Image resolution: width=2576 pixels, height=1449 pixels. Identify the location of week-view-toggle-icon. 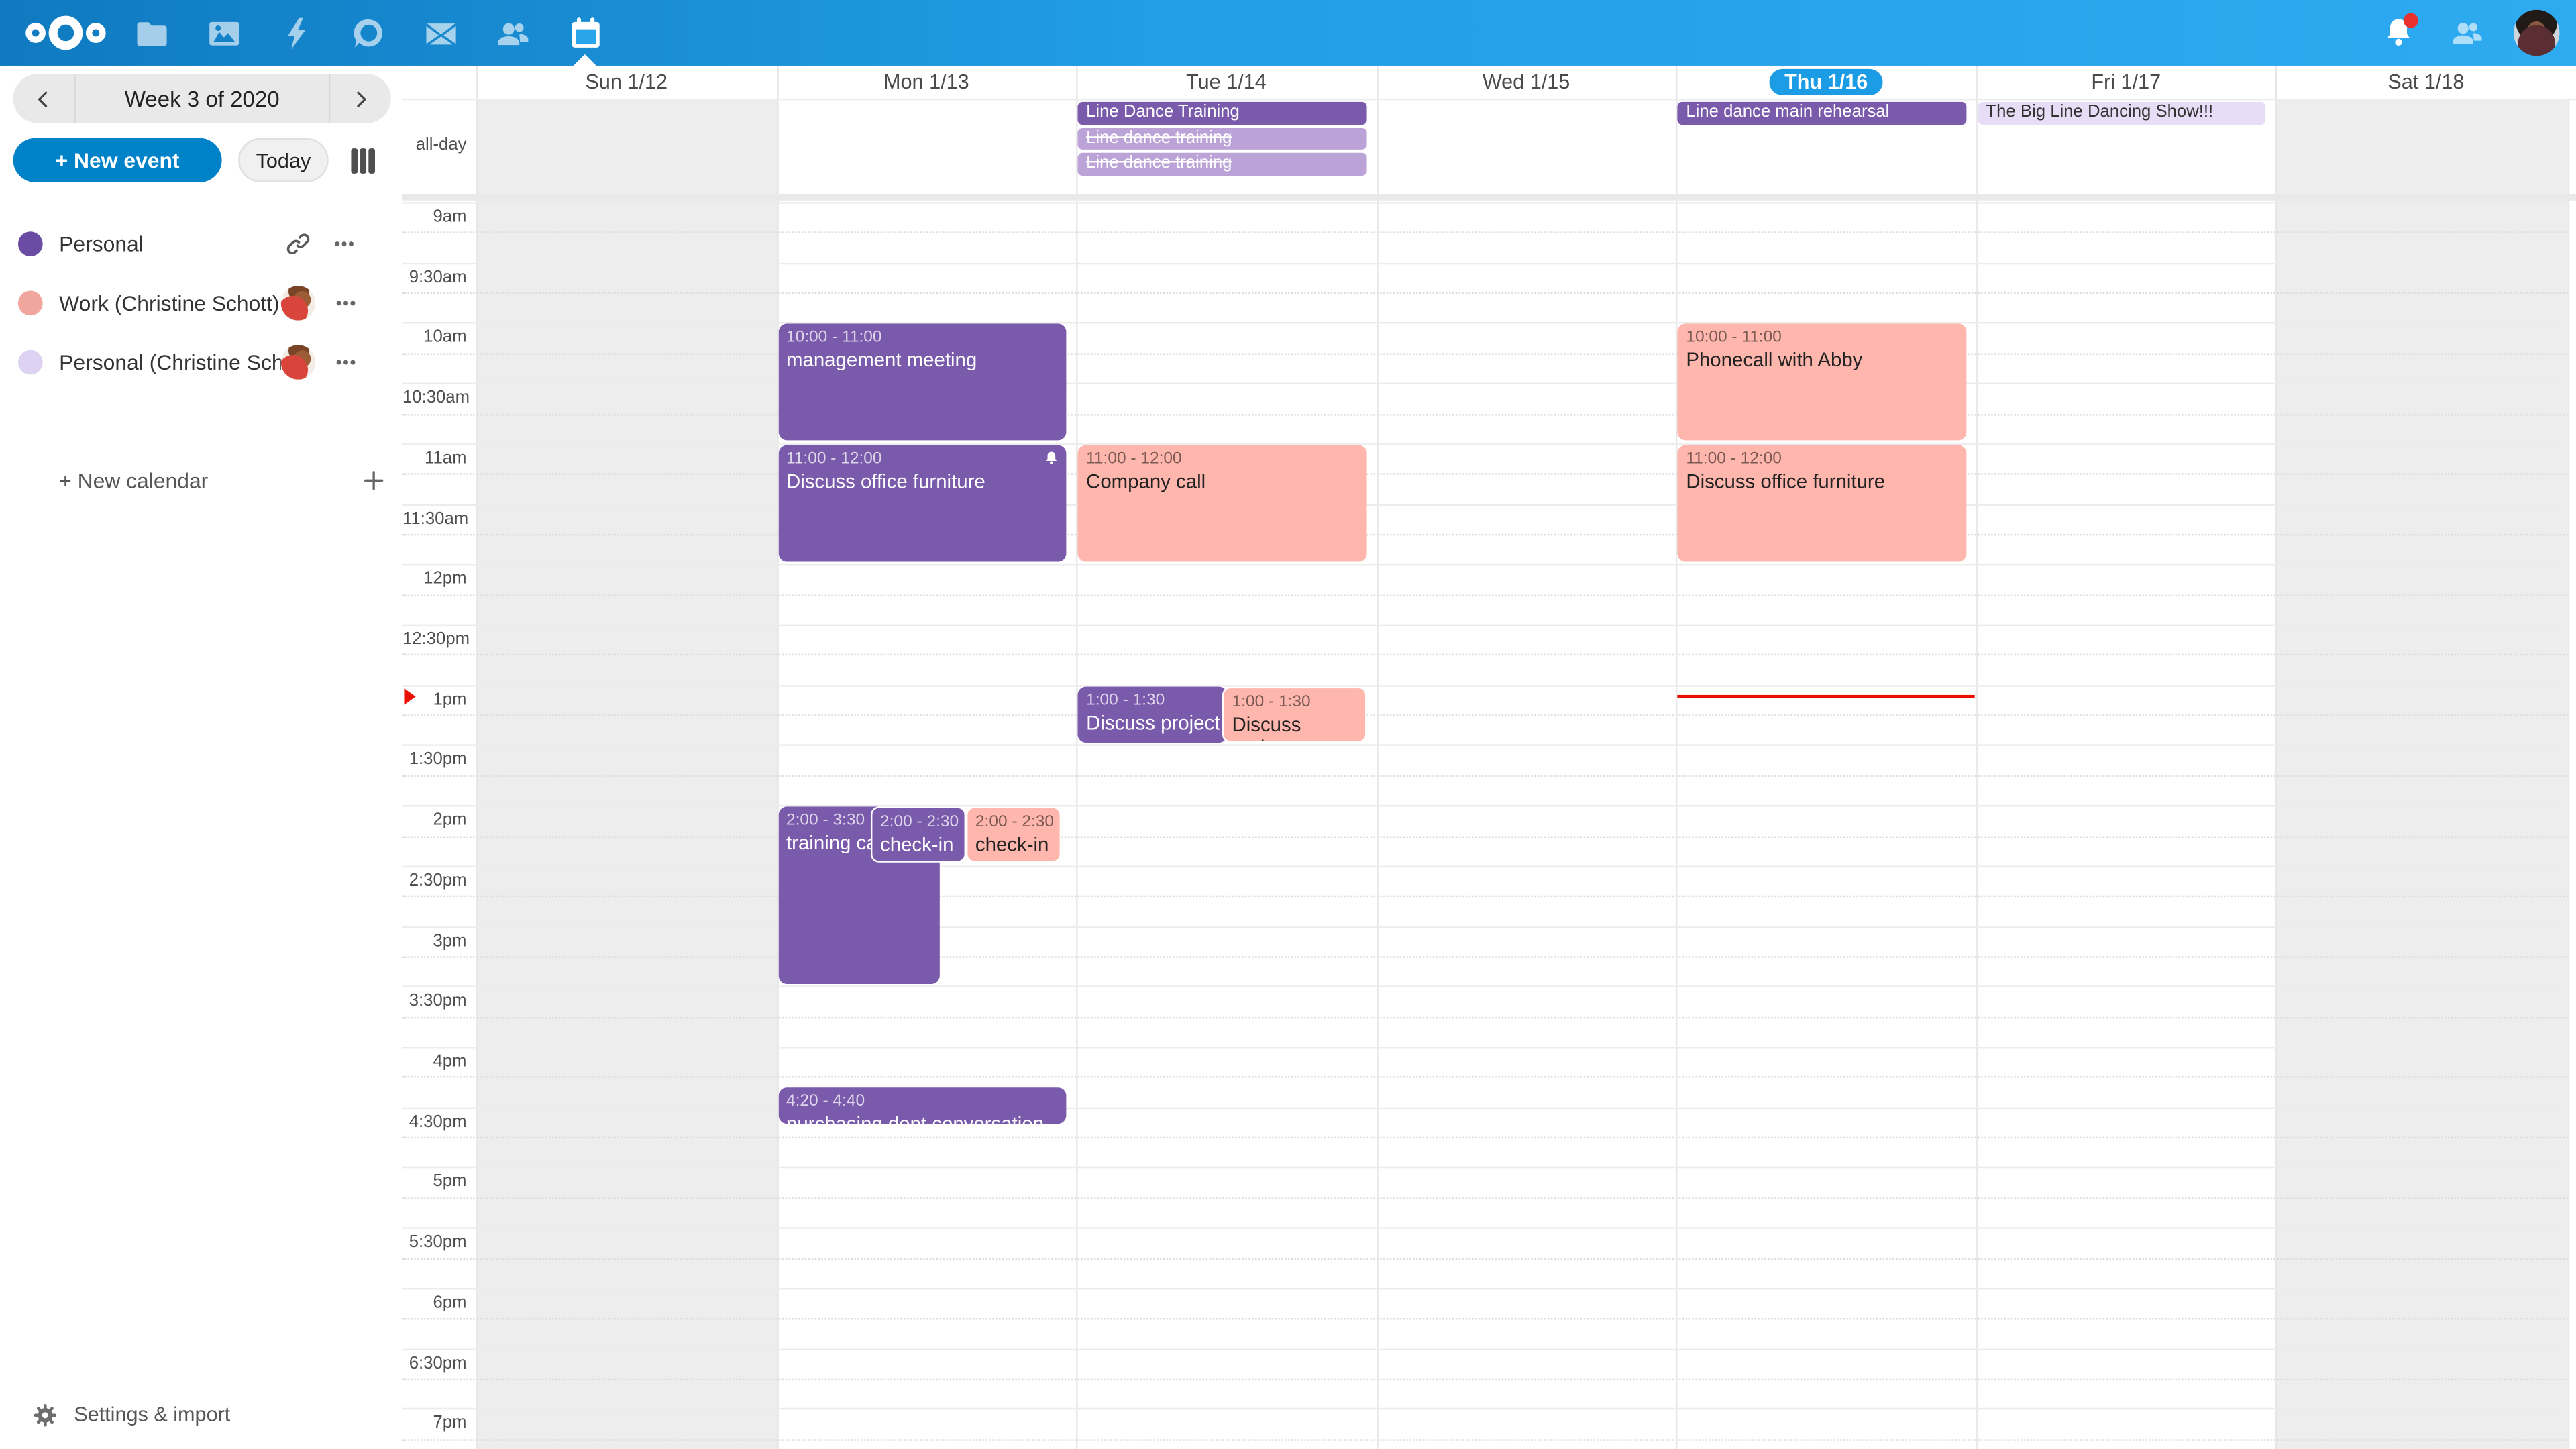
(363, 161).